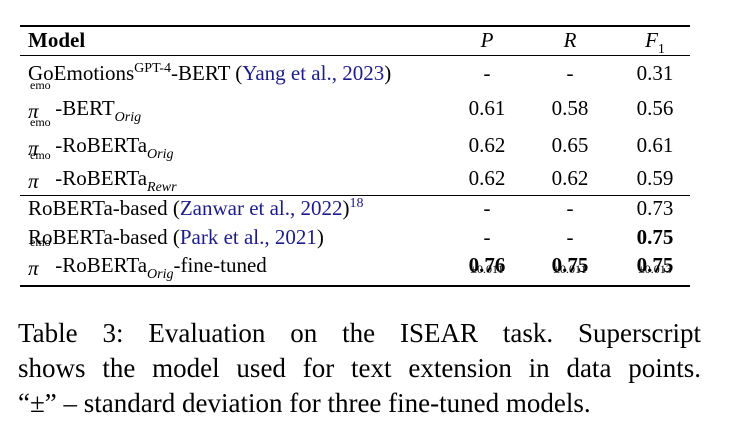 The image size is (748, 444). I want to click on header-row: Model P R F1, so click(374, 41).